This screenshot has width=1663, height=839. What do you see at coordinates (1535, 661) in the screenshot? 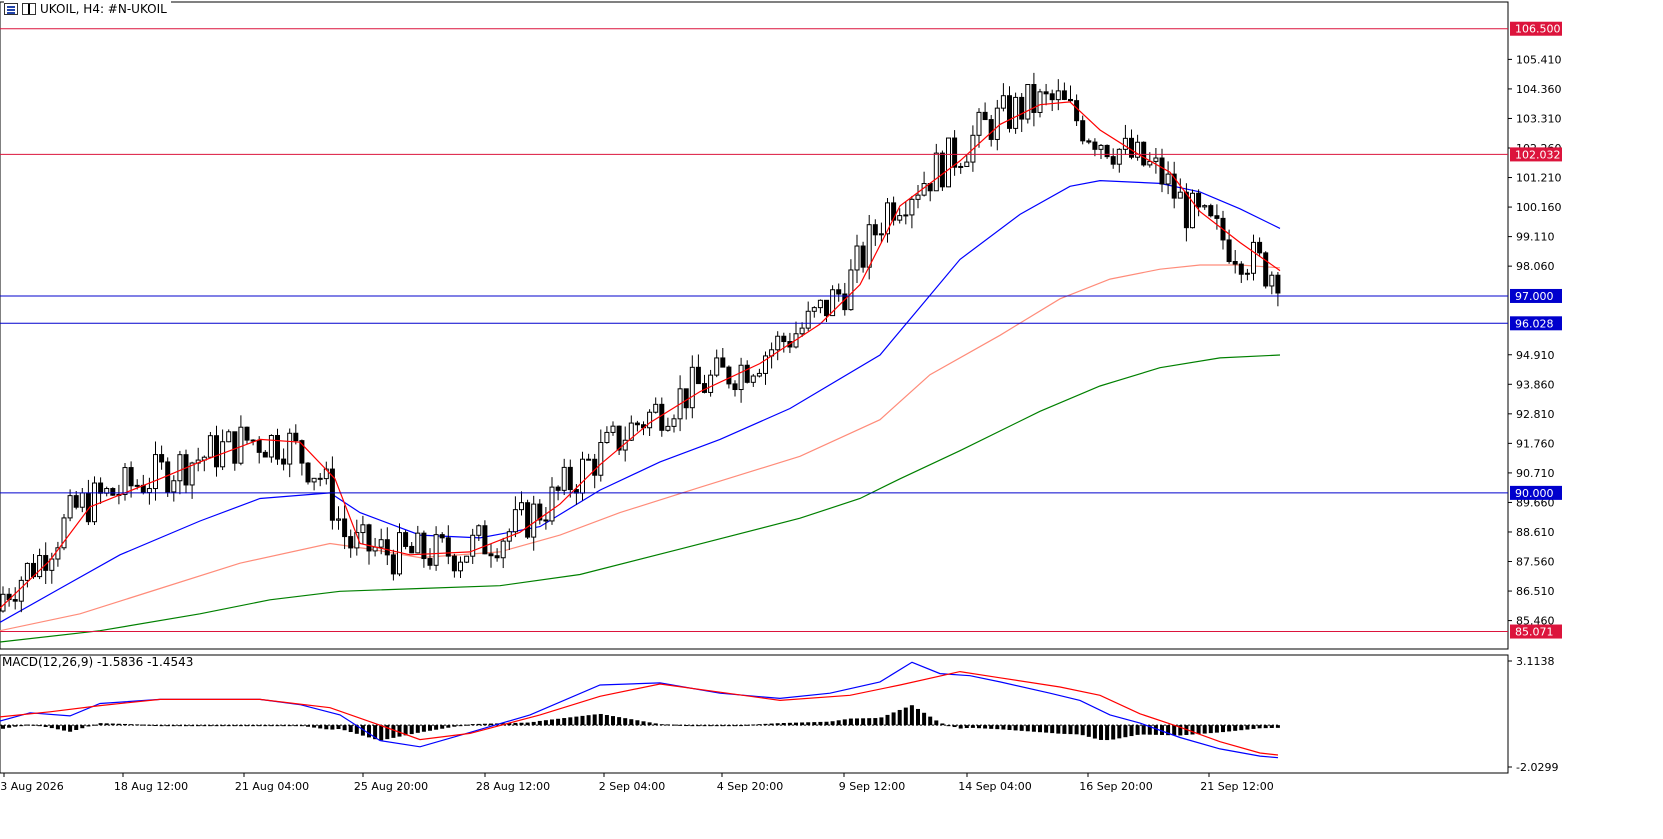
I see `macd-tick-label: 3.1138` at bounding box center [1535, 661].